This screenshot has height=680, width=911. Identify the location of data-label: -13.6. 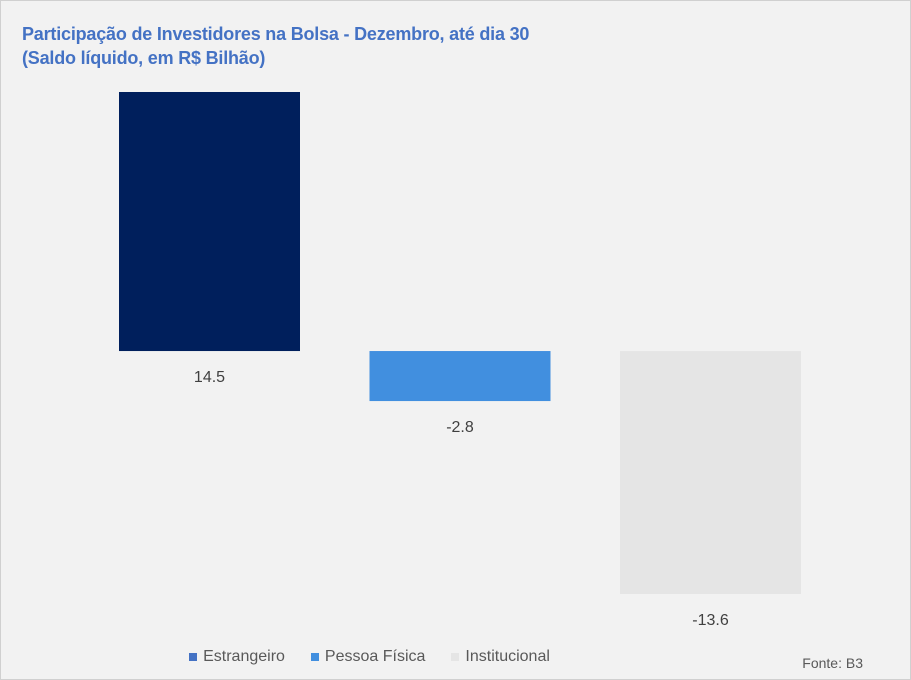
(710, 620).